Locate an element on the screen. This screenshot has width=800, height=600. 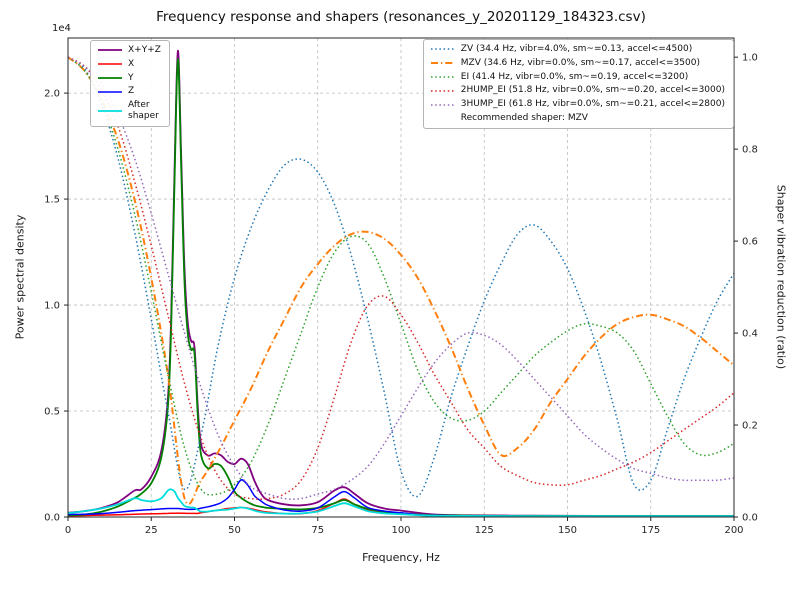
tick-label: 0 is located at coordinates (68, 530).